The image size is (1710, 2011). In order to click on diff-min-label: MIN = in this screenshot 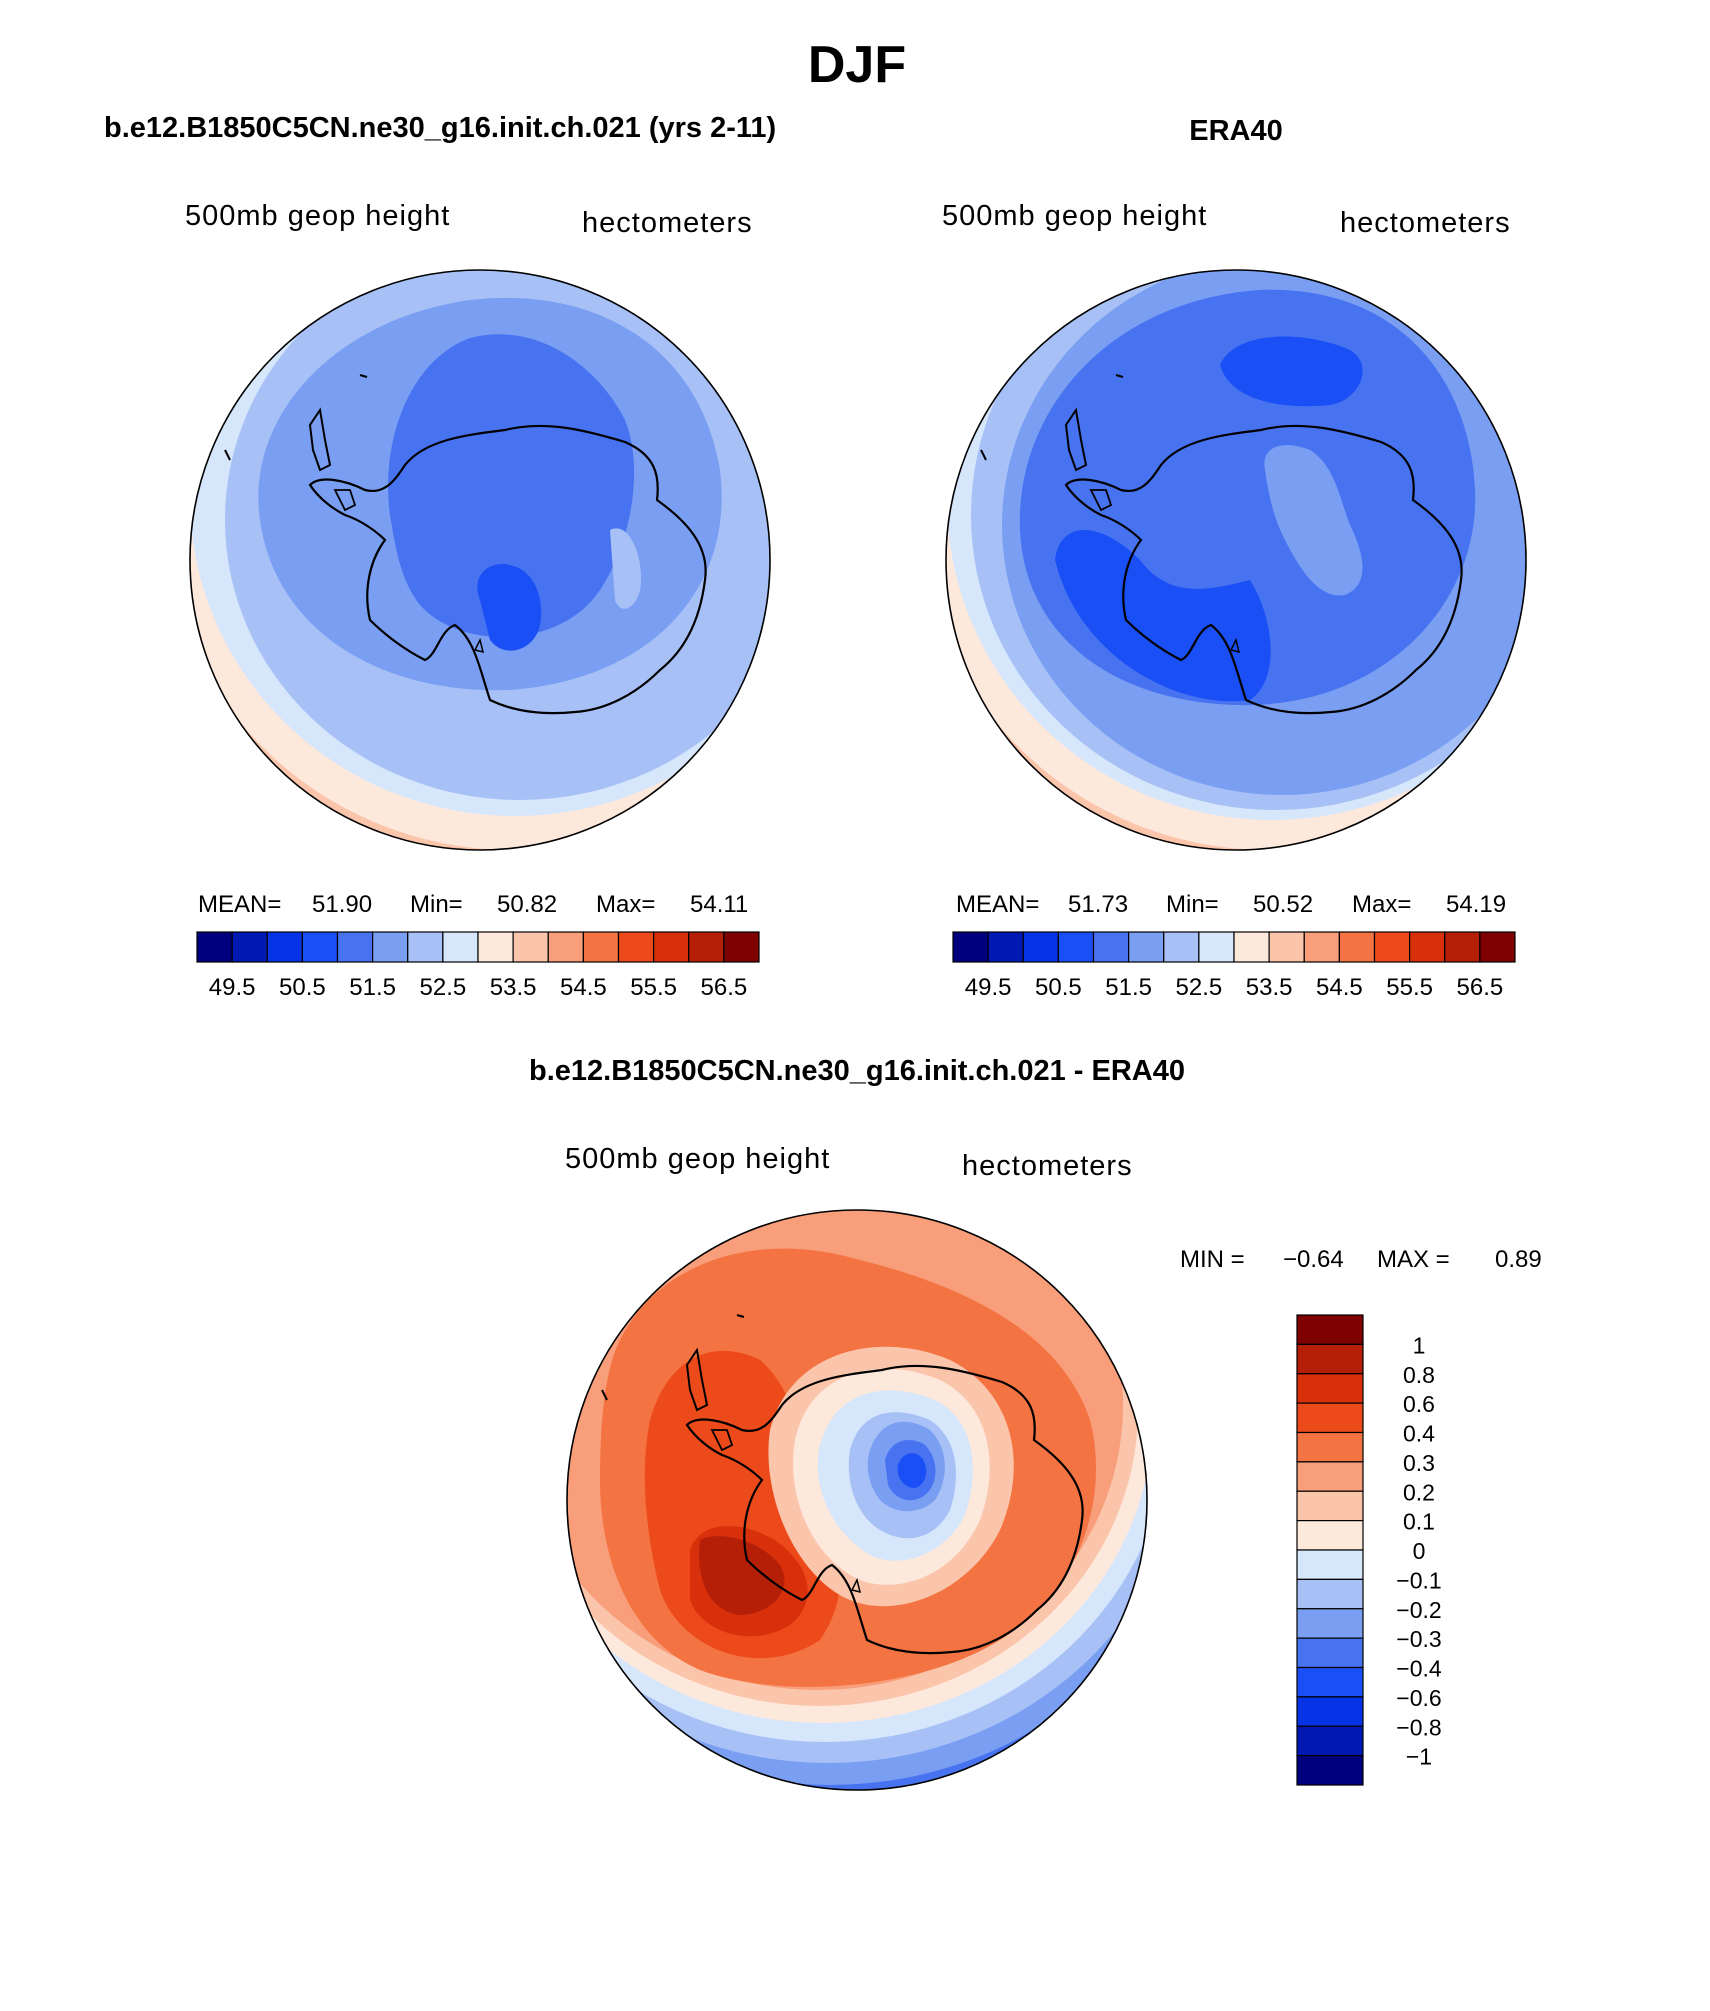, I will do `click(1212, 1259)`.